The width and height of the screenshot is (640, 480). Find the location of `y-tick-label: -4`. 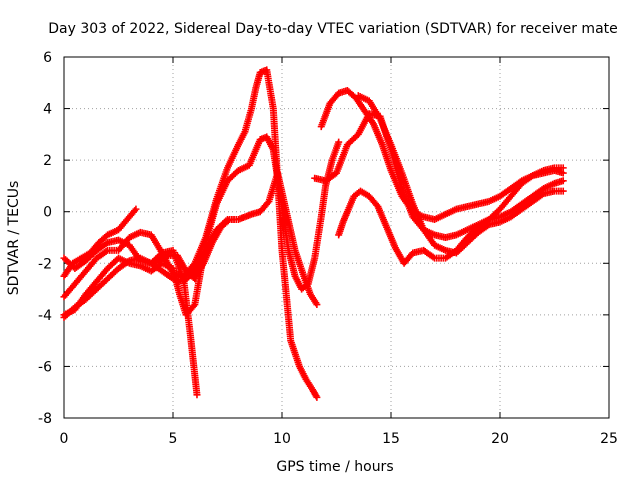

y-tick-label: -4 is located at coordinates (45, 316).